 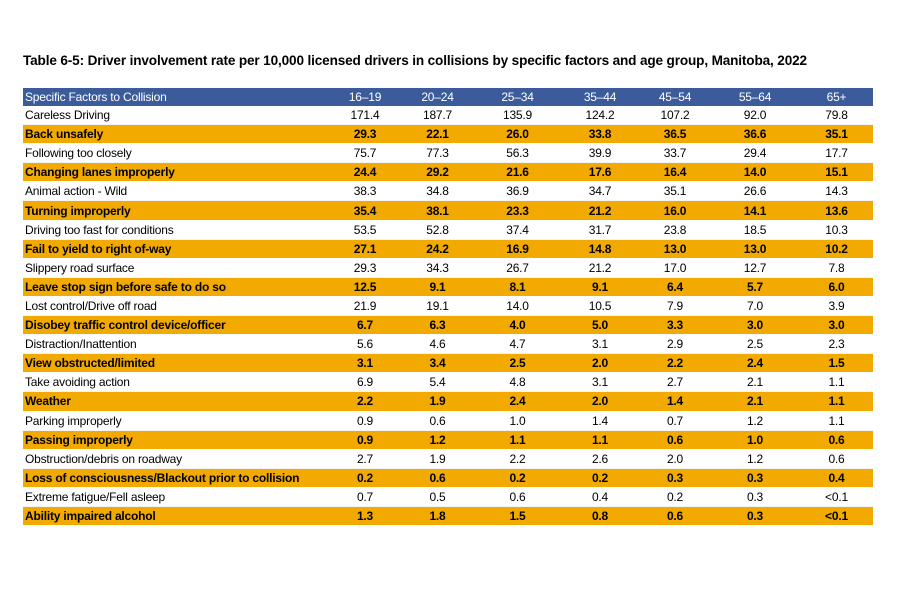 I want to click on rate-cell: 14.0, so click(x=517, y=306).